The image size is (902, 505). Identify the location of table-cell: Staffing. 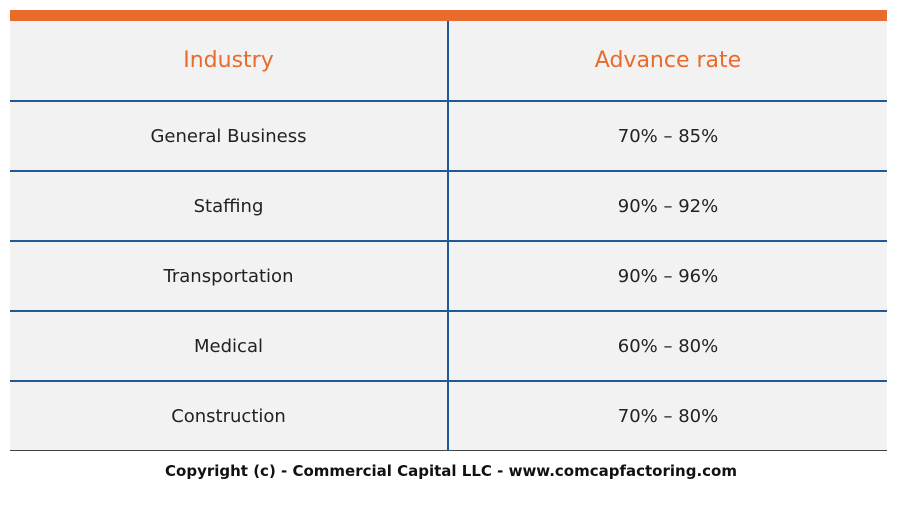
(229, 206).